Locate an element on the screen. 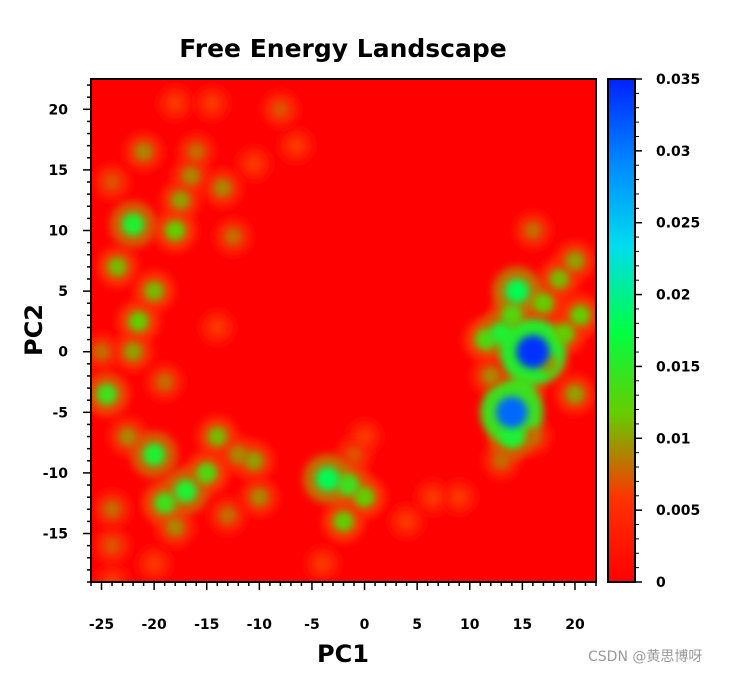  colorbar-tick-label: 0.01 is located at coordinates (673, 439).